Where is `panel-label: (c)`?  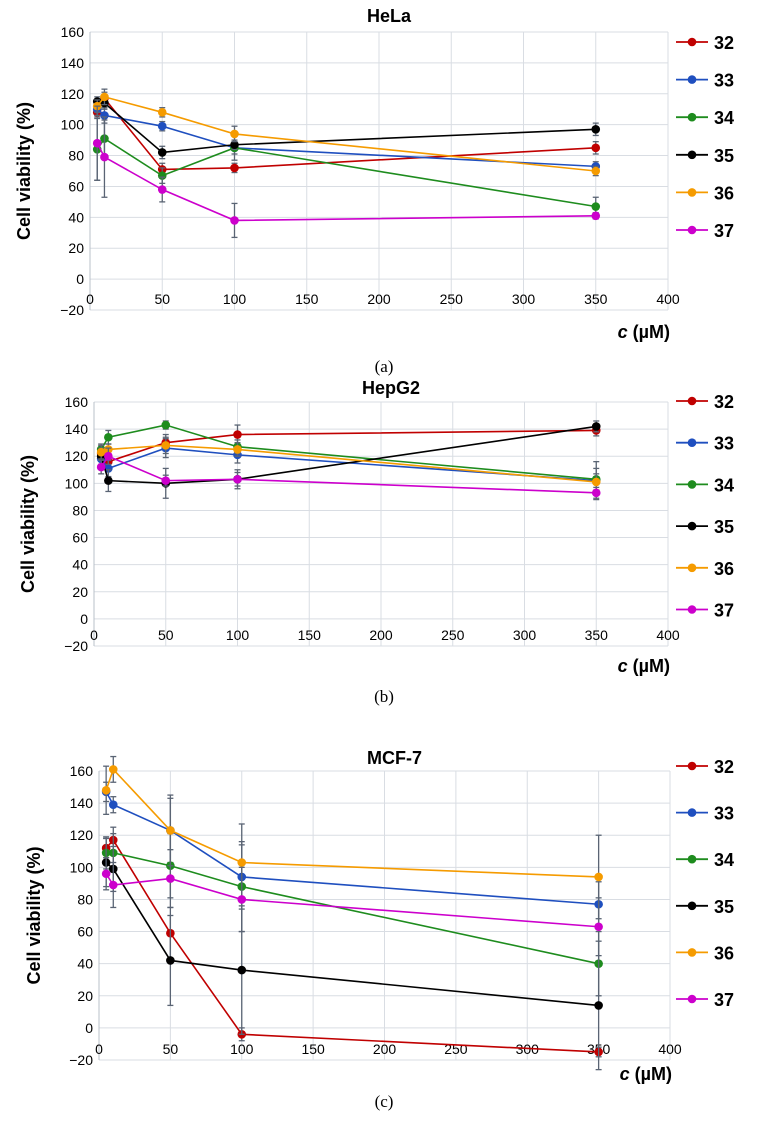 panel-label: (c) is located at coordinates (384, 1101).